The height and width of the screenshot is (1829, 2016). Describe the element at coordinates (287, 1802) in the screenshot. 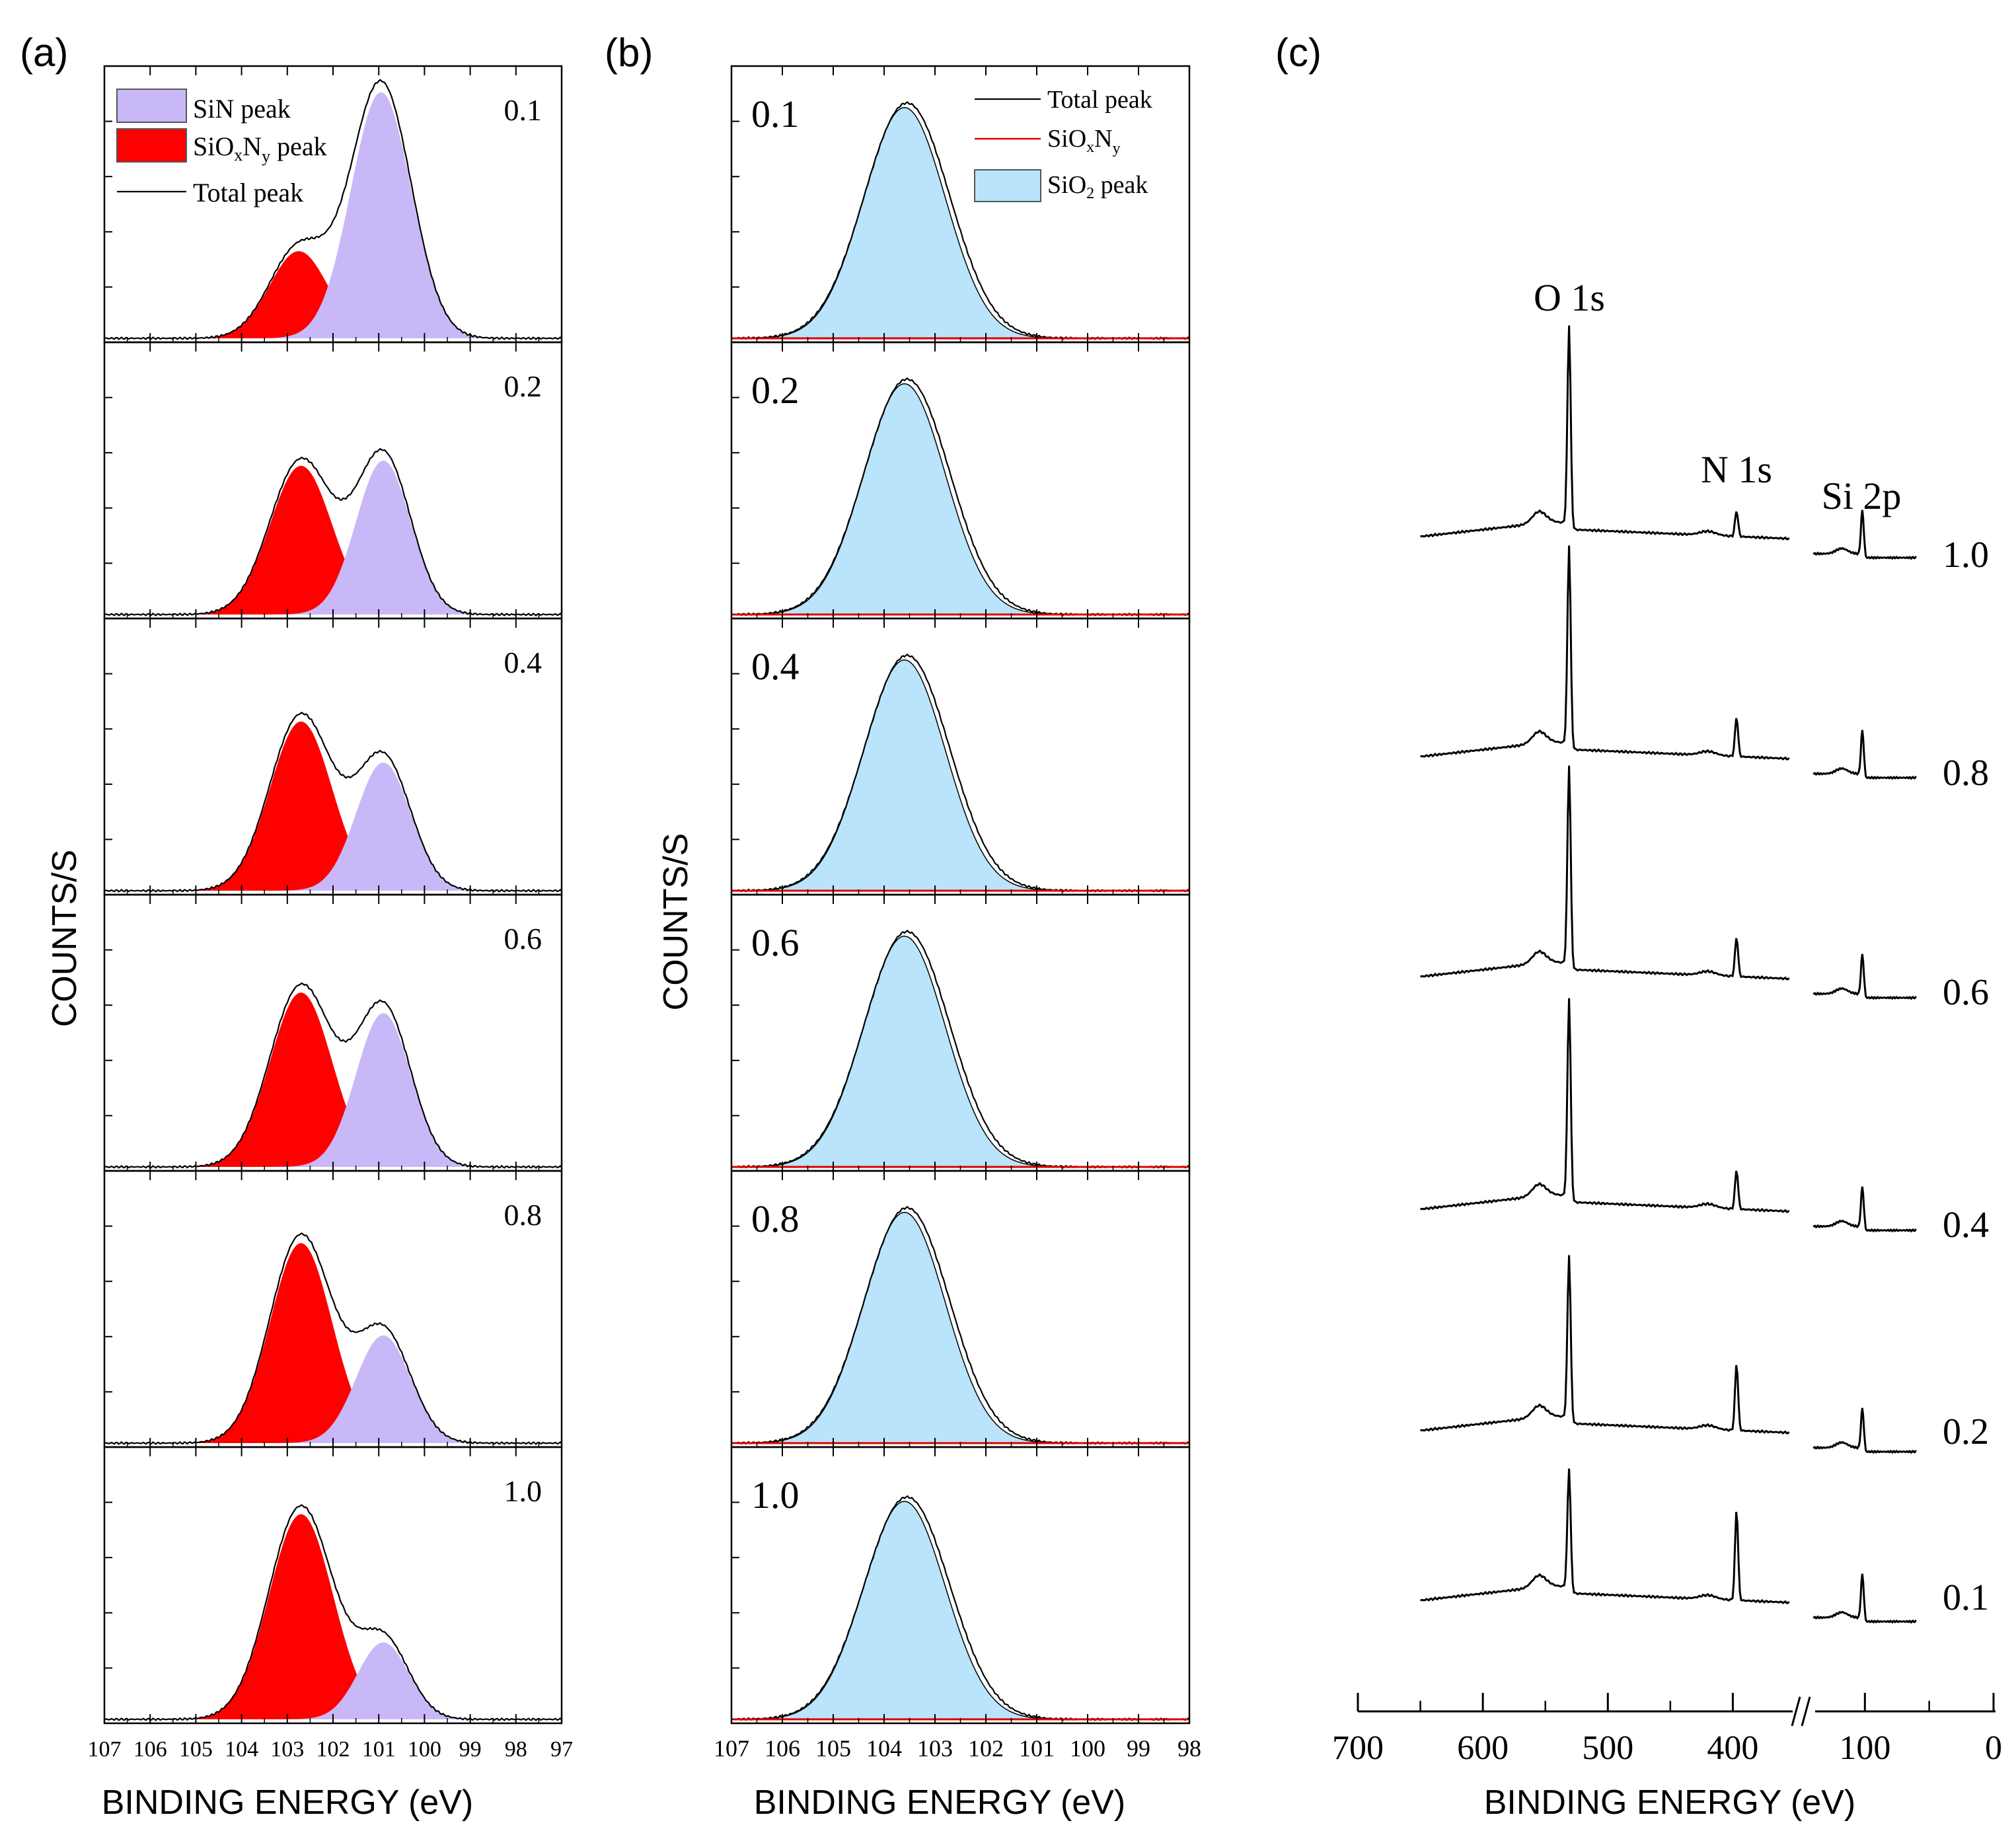

I see `panel-a-xlabel: BINDING ENERGY (eV)` at that location.